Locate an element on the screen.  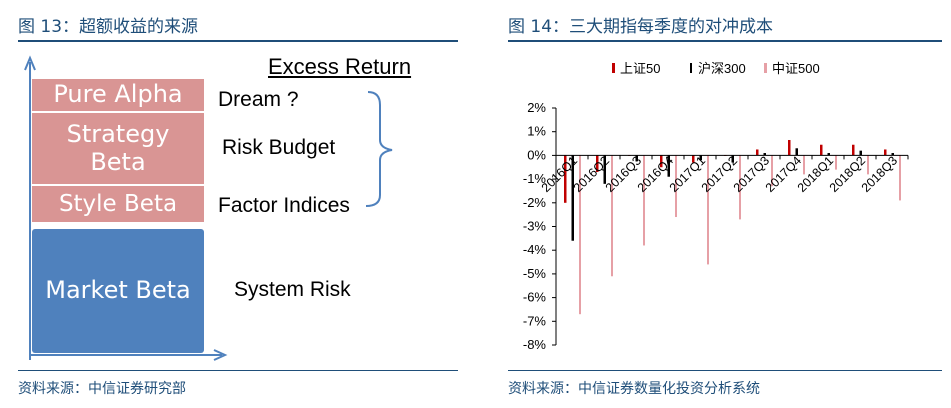
right-figure-title: 图 14：三大期指每季度的对冲成本 is located at coordinates (641, 27).